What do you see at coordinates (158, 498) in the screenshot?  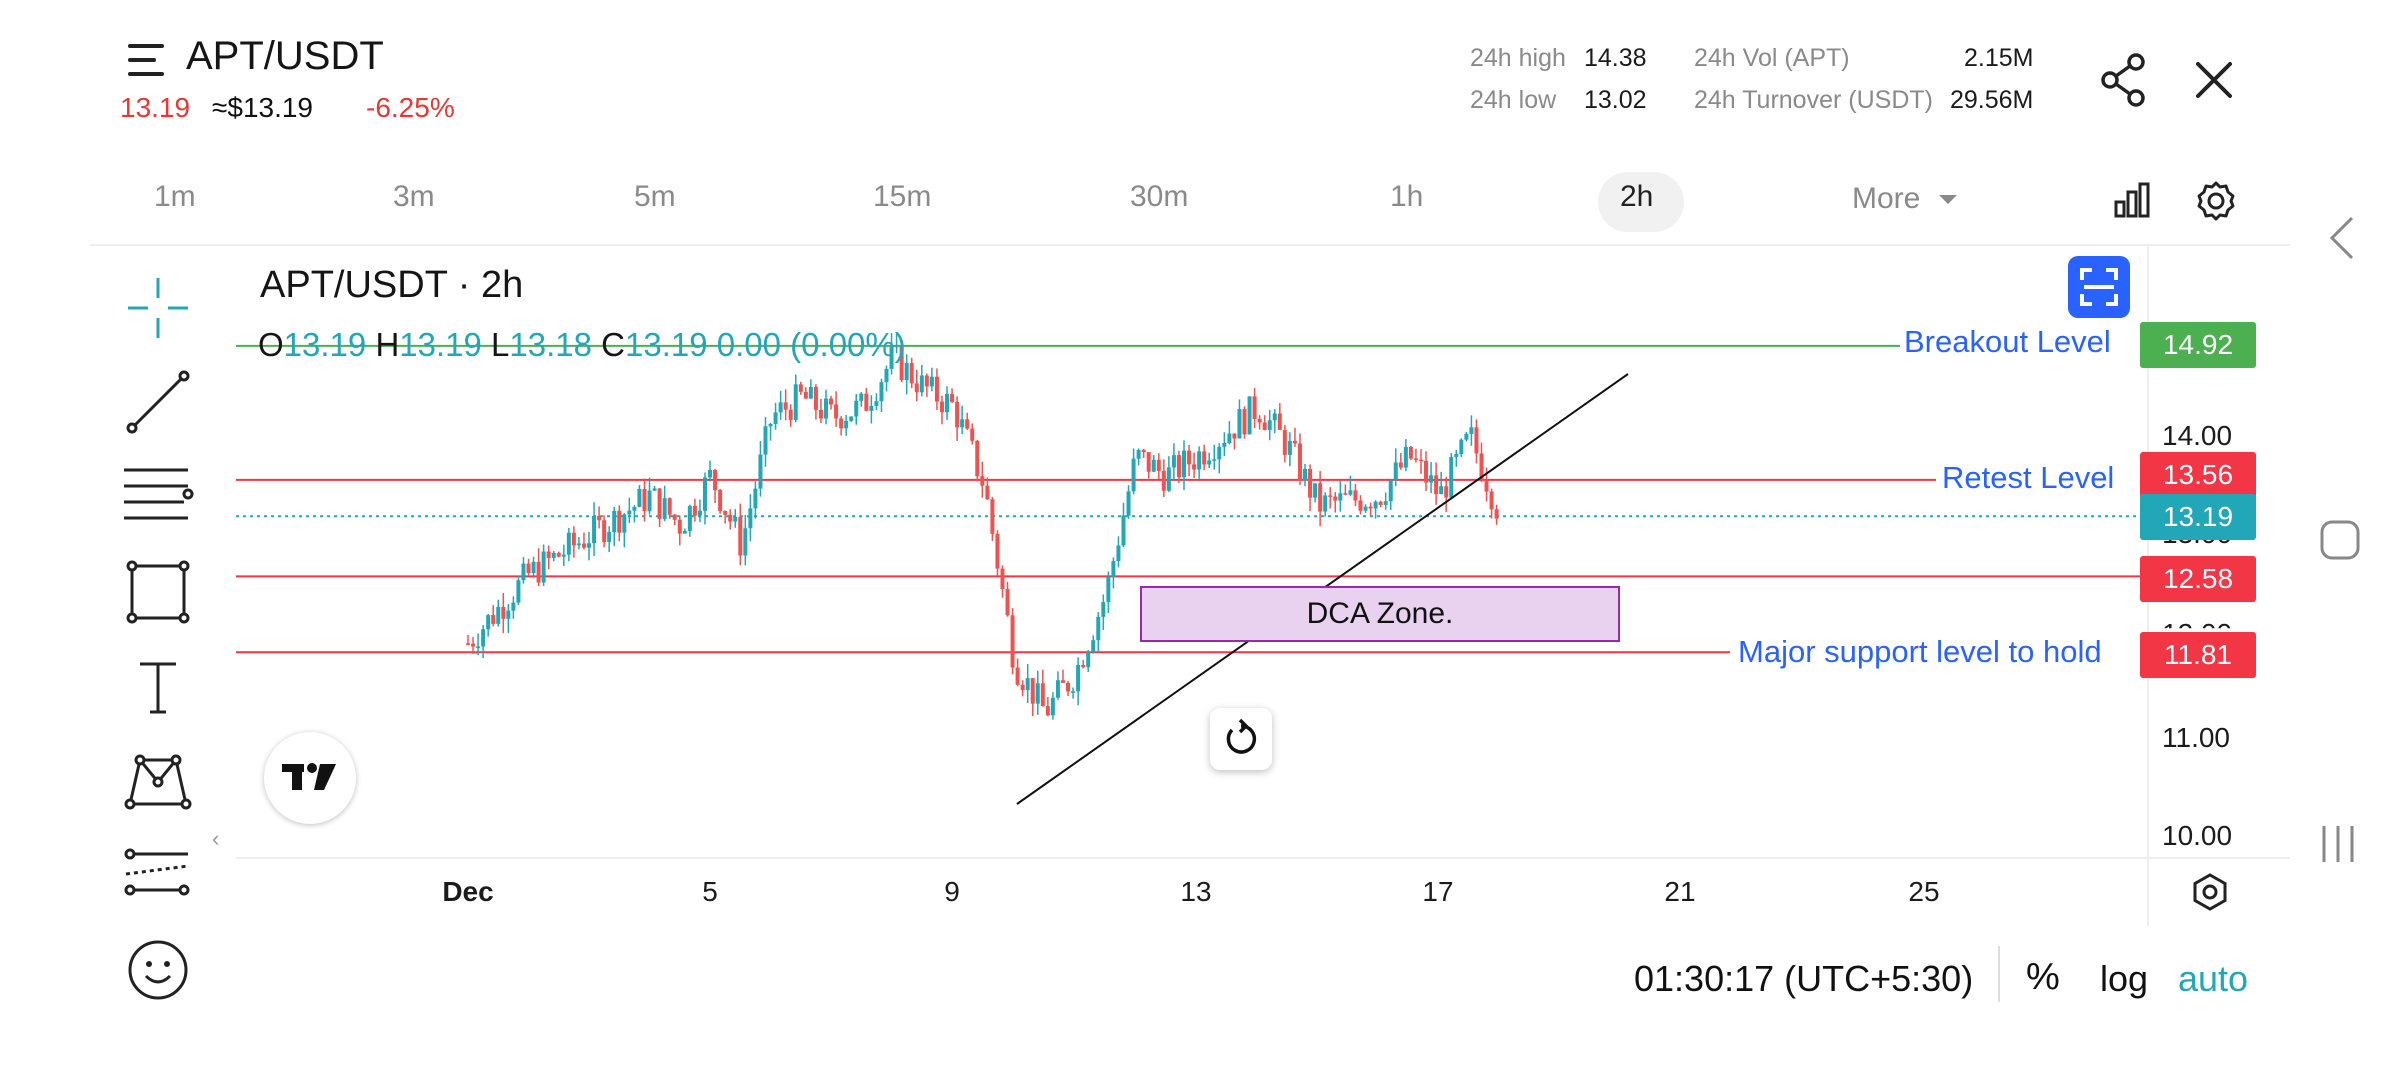 I see `fib-lines-icon` at bounding box center [158, 498].